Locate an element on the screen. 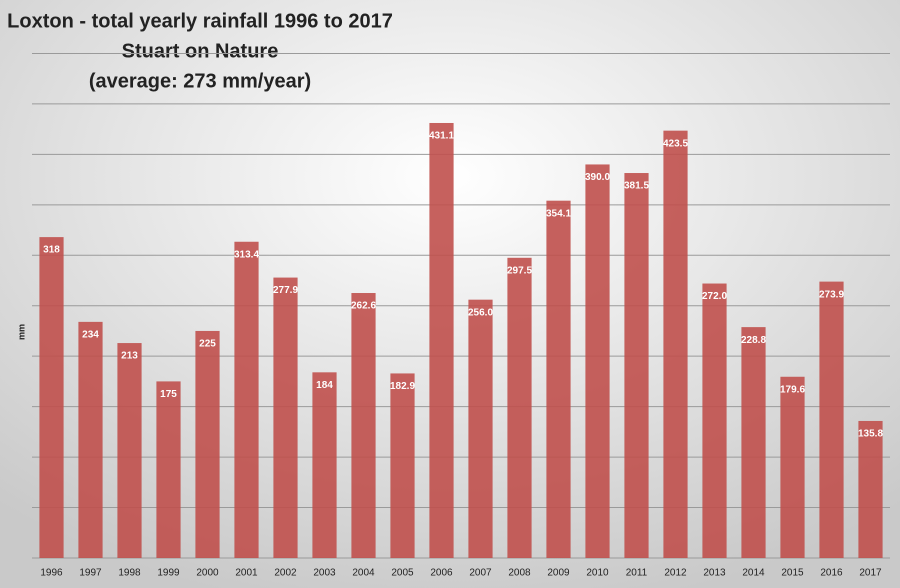 Image resolution: width=900 pixels, height=588 pixels. value-label: 179.6 is located at coordinates (792, 389).